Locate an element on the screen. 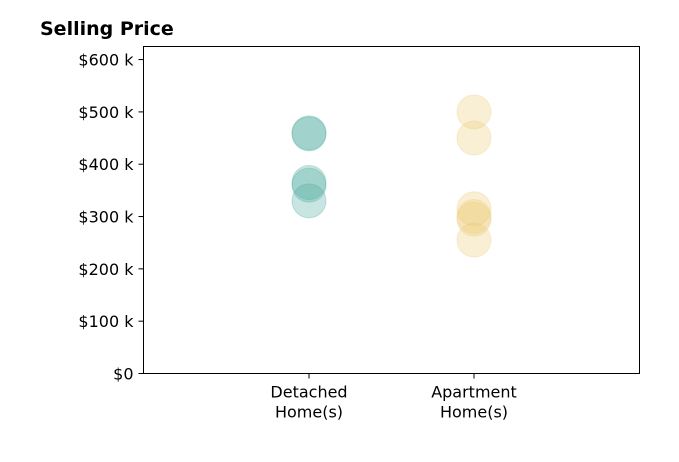 This screenshot has width=679, height=462. y-axis: $0 $100 k $200 k $300 k $400 k $500 k $600 k is located at coordinates (111, 217).